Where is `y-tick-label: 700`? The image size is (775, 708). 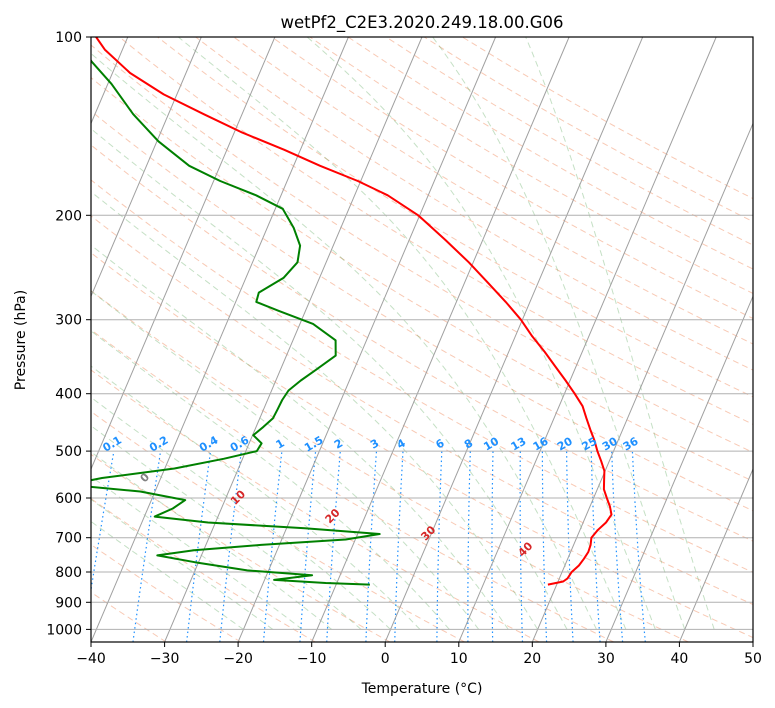 y-tick-label: 700 is located at coordinates (68, 539).